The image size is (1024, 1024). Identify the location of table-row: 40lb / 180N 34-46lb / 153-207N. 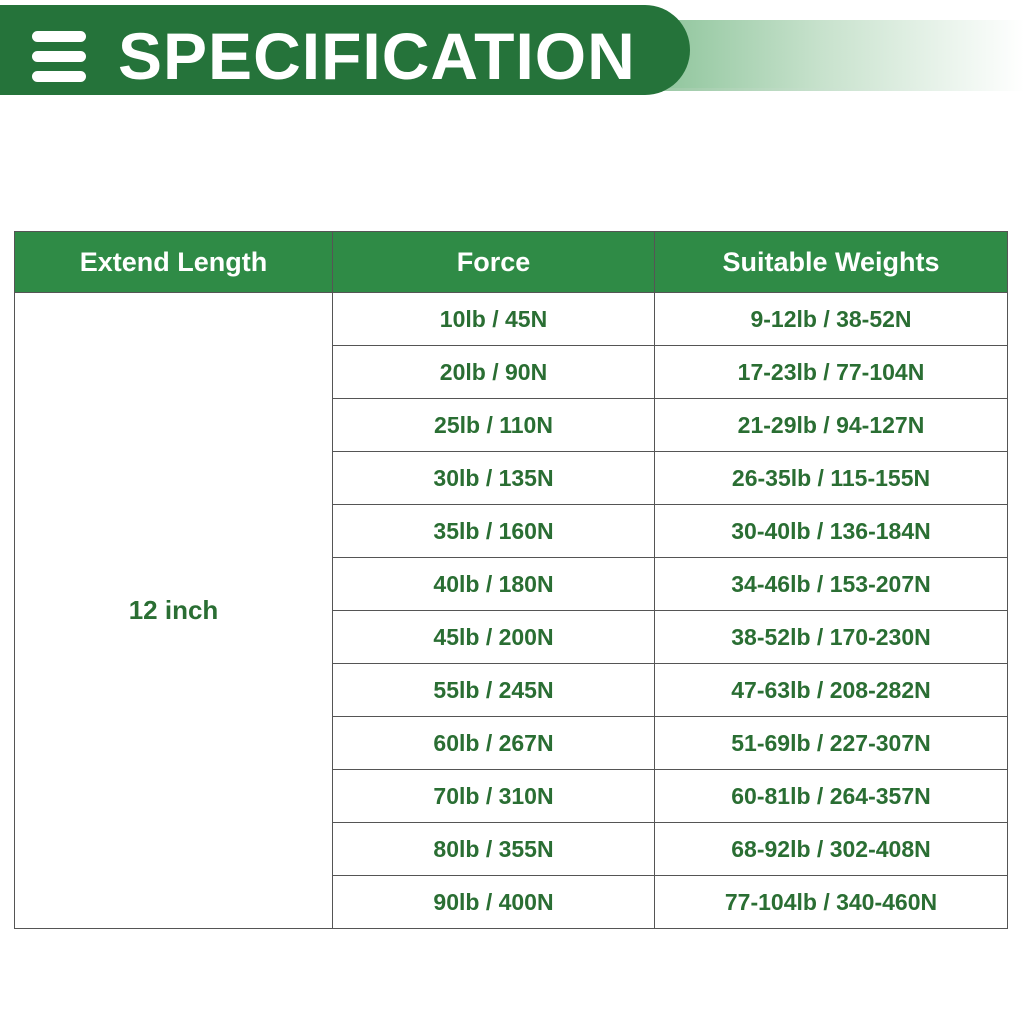
(511, 584).